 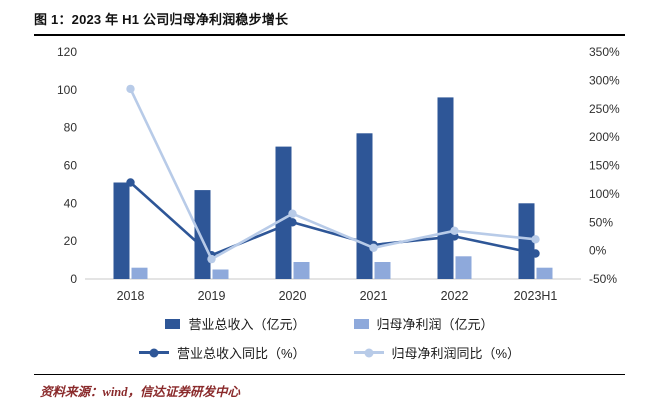 I want to click on right-axis-tick: 50%, so click(x=601, y=222).